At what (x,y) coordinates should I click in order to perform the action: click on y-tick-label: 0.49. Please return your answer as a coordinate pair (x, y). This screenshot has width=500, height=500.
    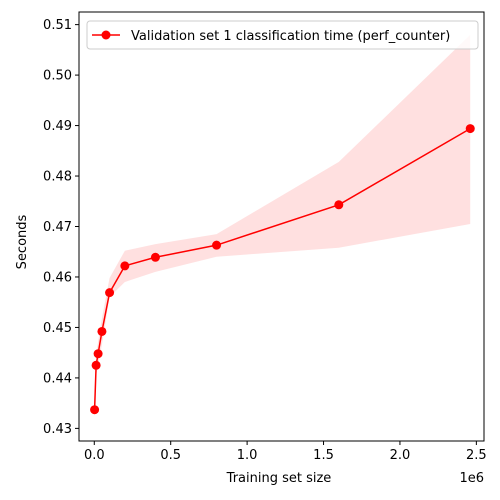
    Looking at the image, I should click on (57, 126).